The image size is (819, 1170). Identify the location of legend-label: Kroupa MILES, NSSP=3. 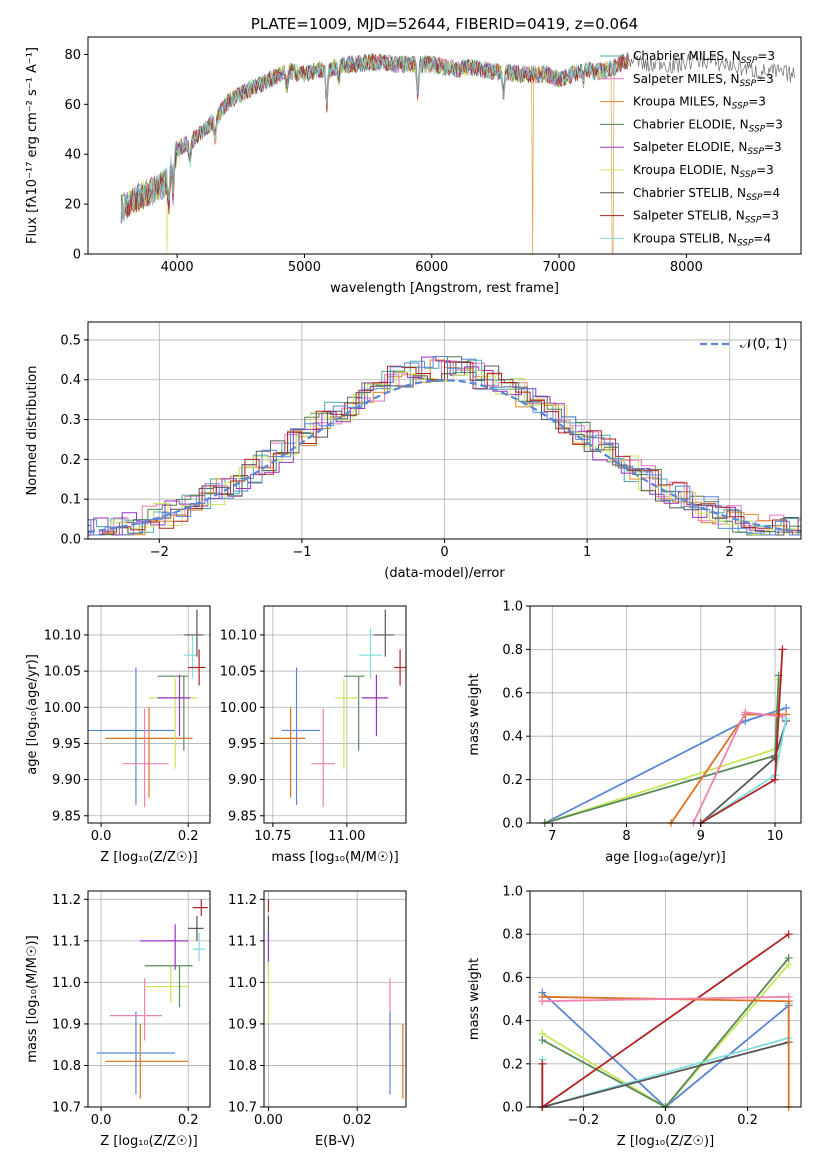
(699, 103).